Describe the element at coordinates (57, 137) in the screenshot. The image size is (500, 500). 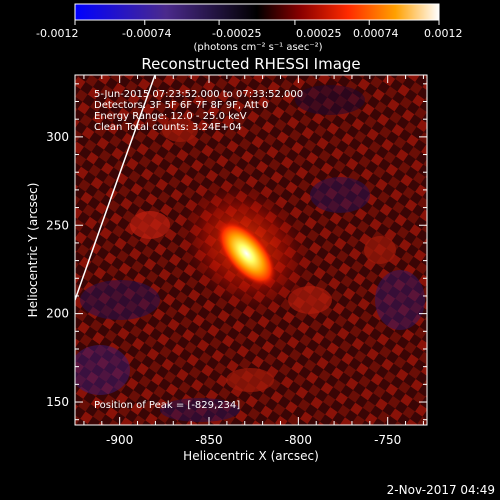
I see `y-tick-label-3: 300` at that location.